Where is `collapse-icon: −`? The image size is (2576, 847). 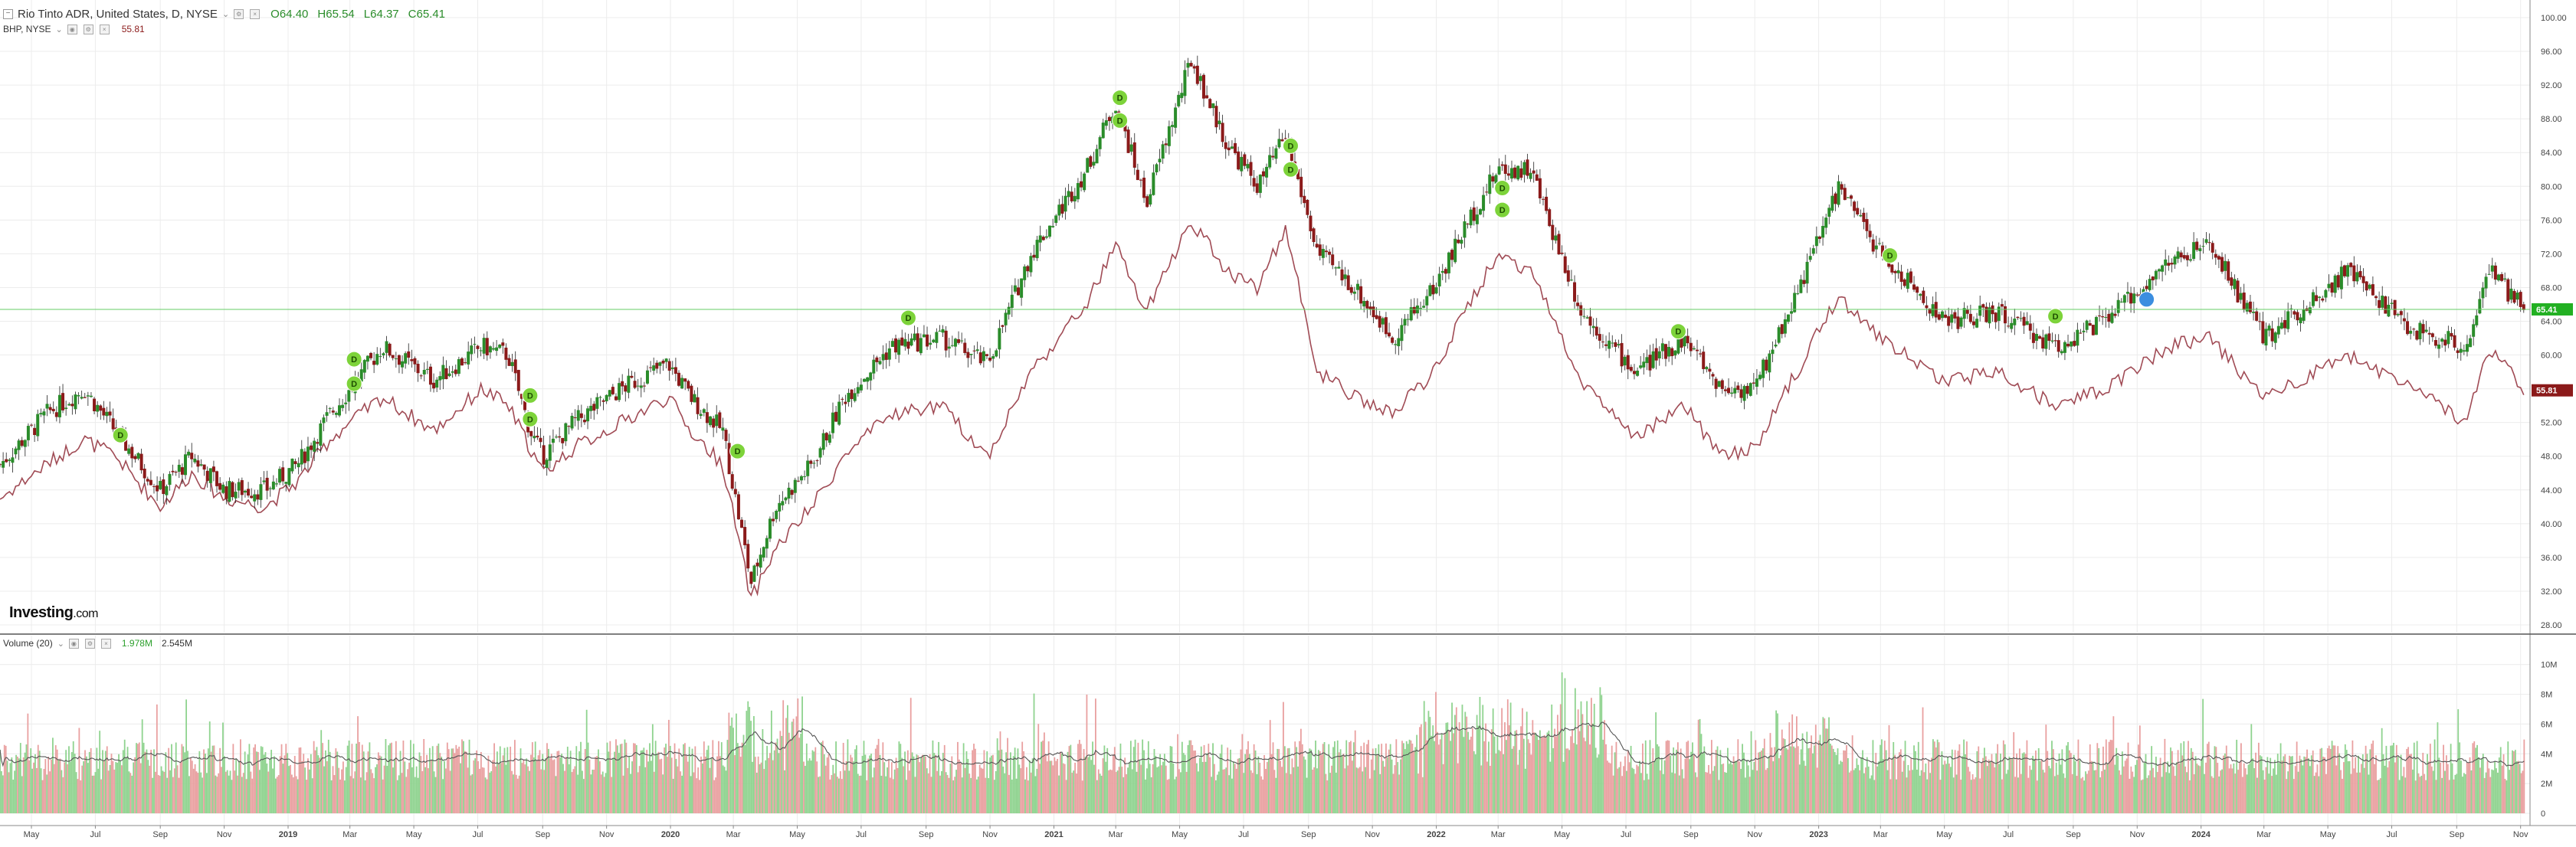
collapse-icon: − is located at coordinates (8, 14).